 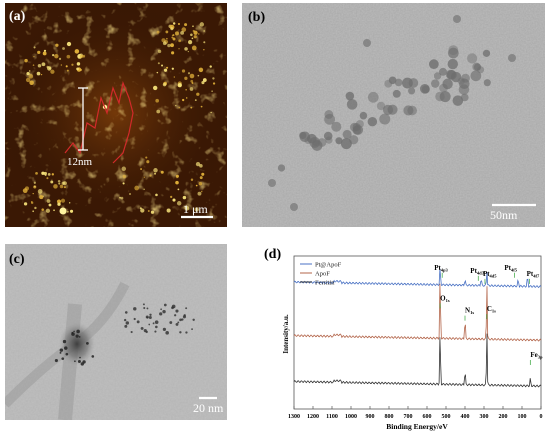 I want to click on series-lines, so click(x=417, y=328).